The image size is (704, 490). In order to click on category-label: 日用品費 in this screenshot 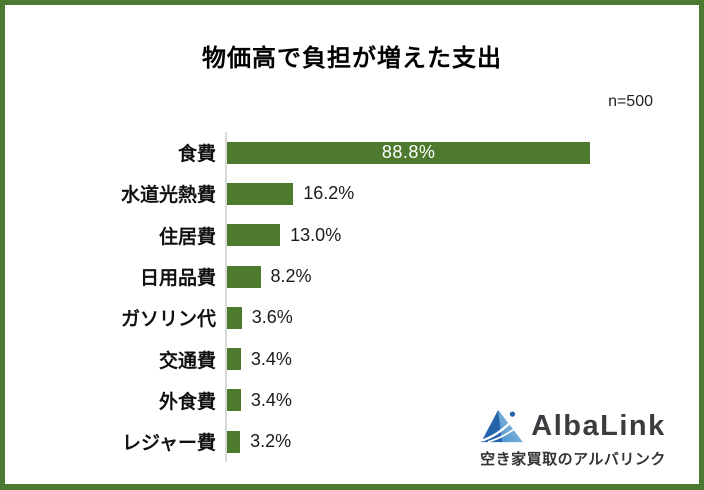, I will do `click(177, 279)`.